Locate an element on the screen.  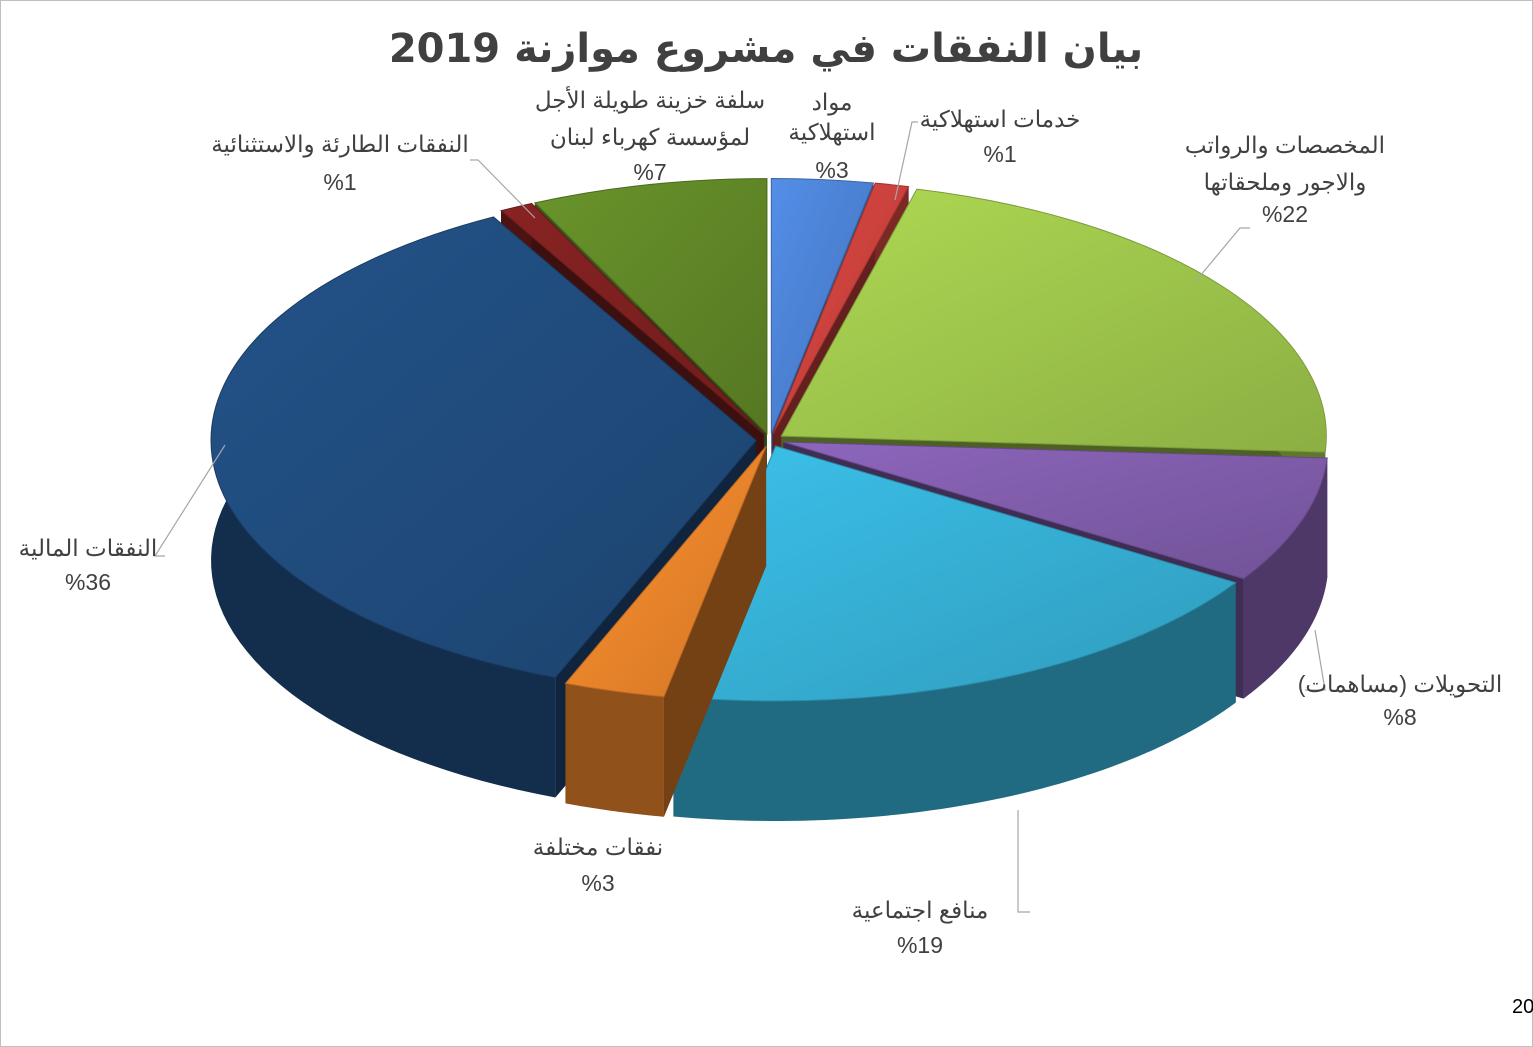
slice-name-label: نفقات مختلفة is located at coordinates (598, 847).